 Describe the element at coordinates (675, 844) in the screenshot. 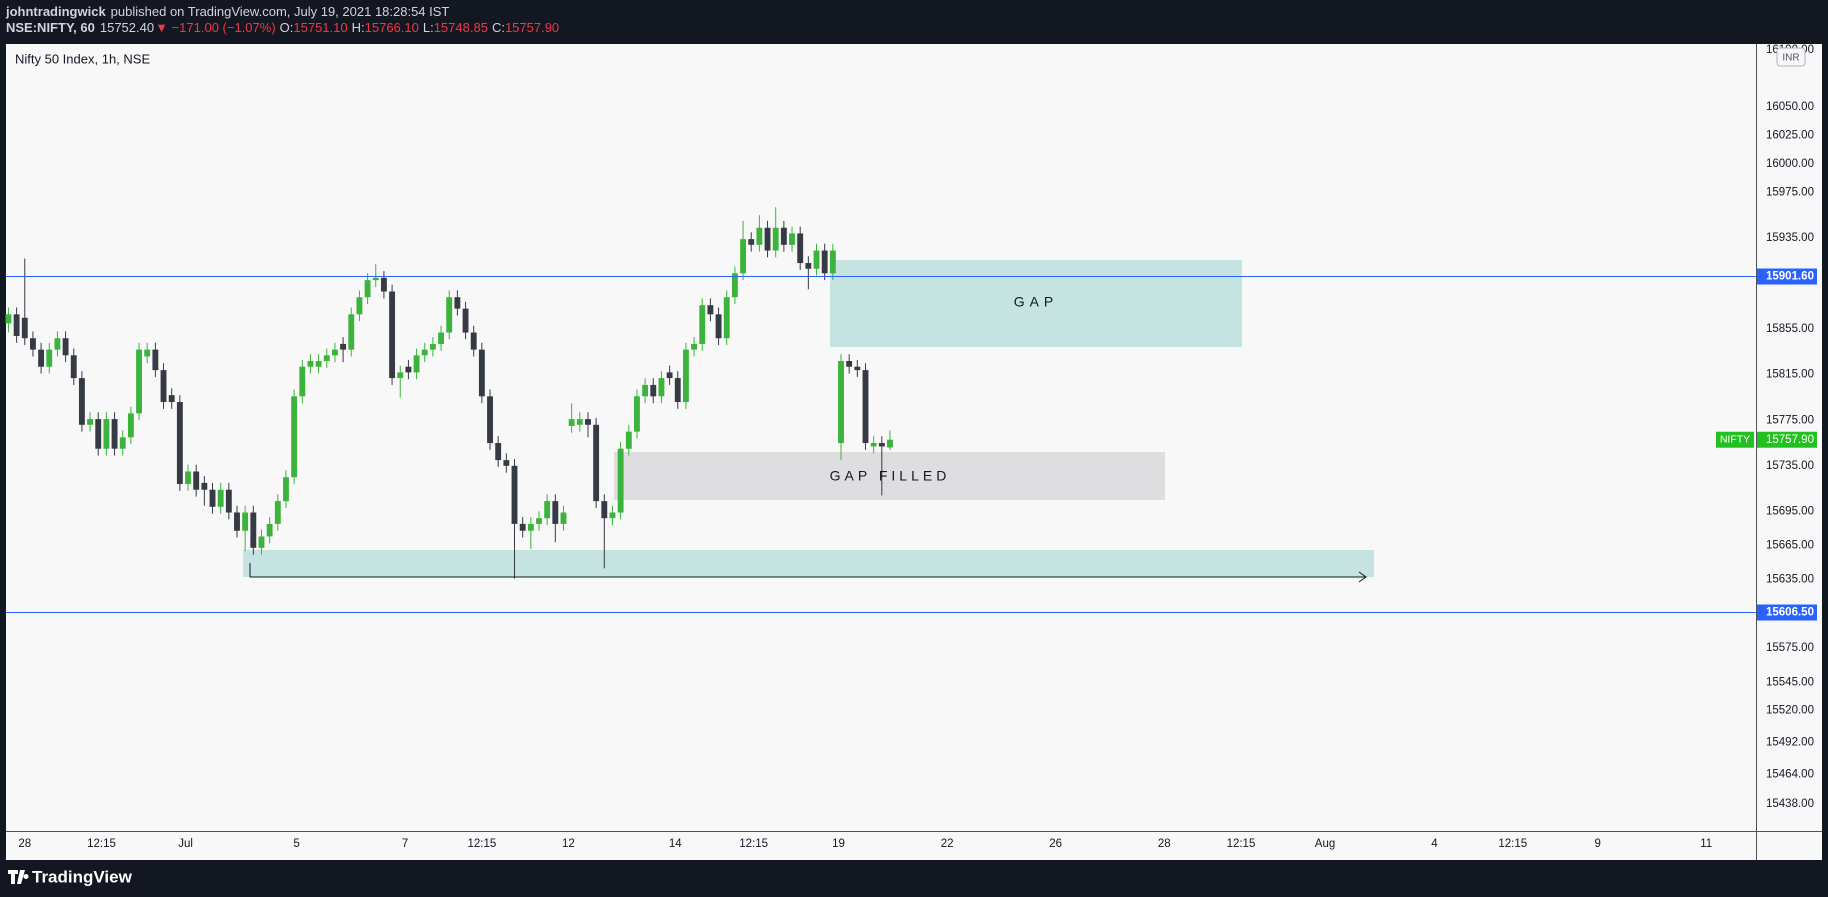

I see `x-tick-label: 14` at that location.